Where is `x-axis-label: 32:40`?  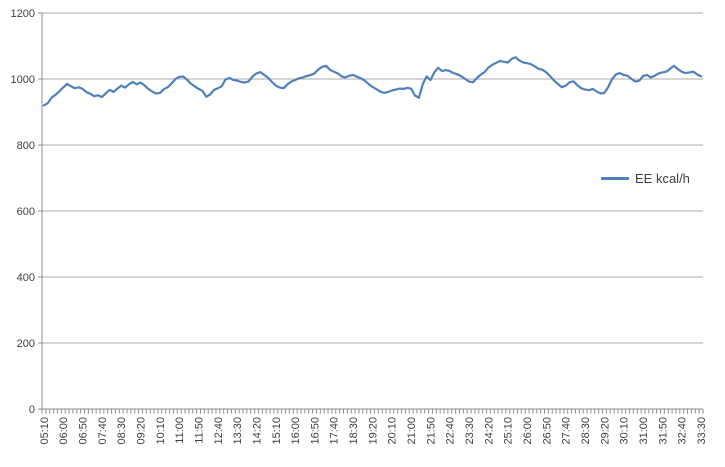 x-axis-label: 32:40 is located at coordinates (683, 431).